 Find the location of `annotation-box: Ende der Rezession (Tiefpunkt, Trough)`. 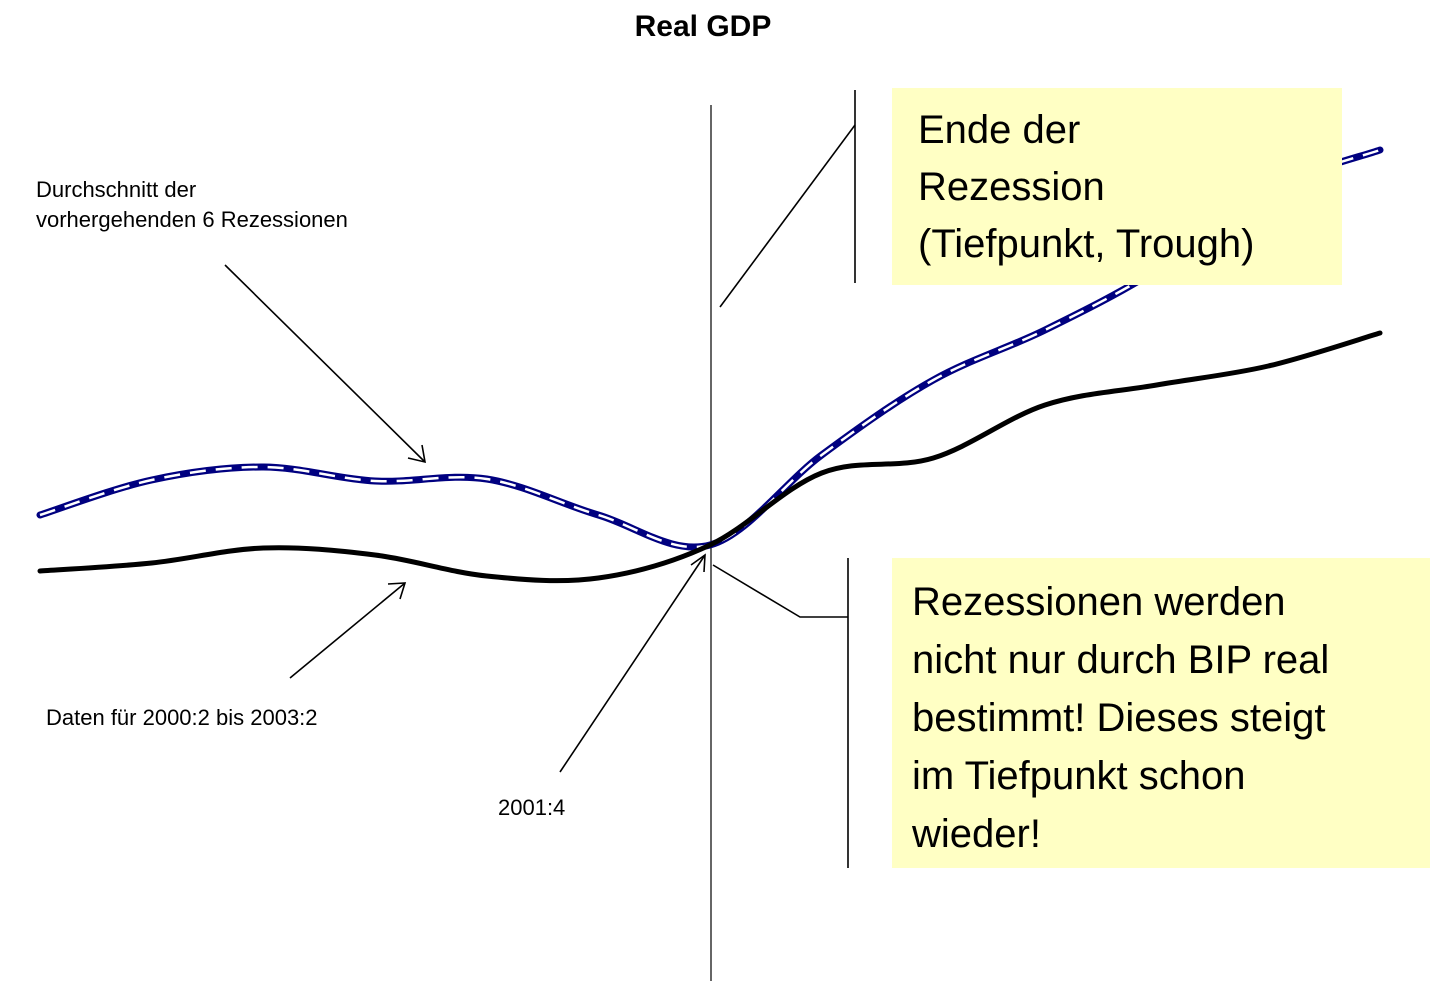

annotation-box: Ende der Rezession (Tiefpunkt, Trough) is located at coordinates (1117, 186).